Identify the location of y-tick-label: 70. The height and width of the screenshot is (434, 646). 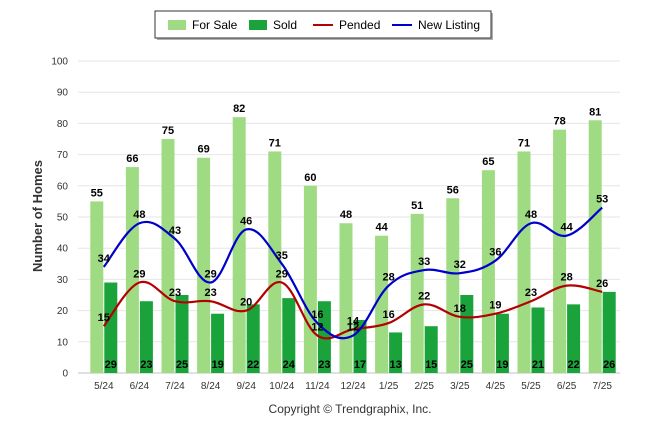
(63, 155).